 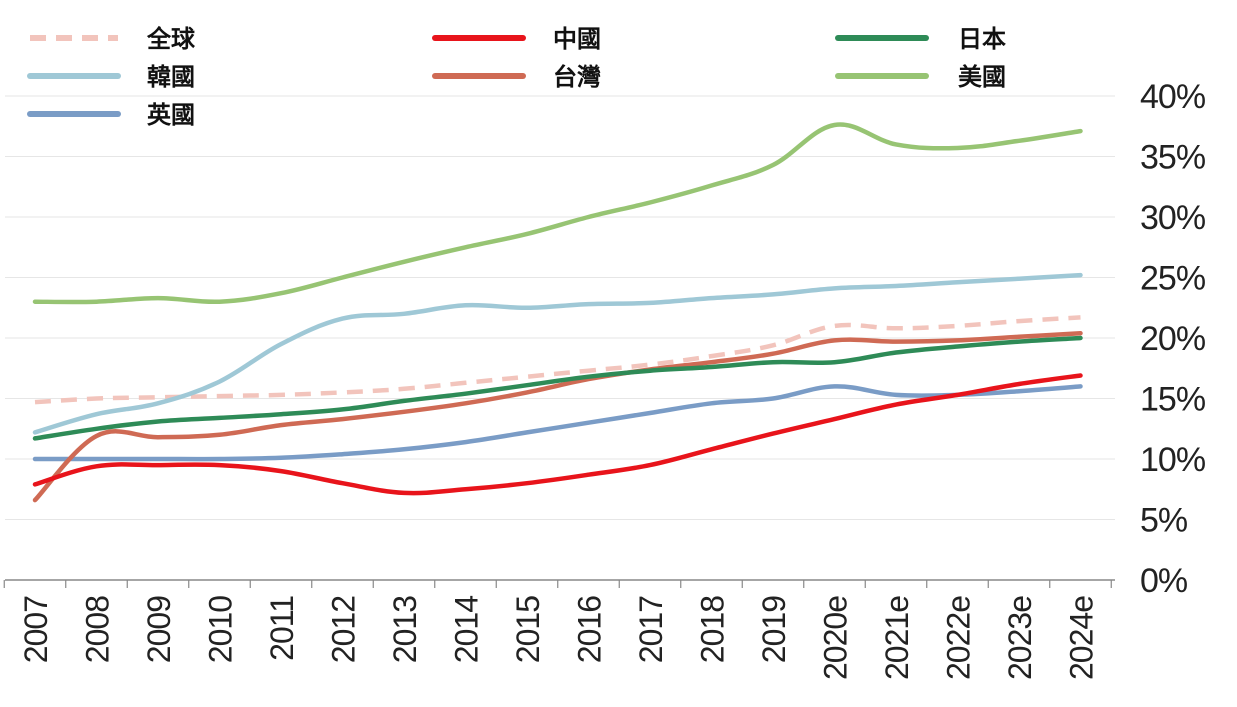 What do you see at coordinates (557, 360) in the screenshot?
I see `series-line-全球` at bounding box center [557, 360].